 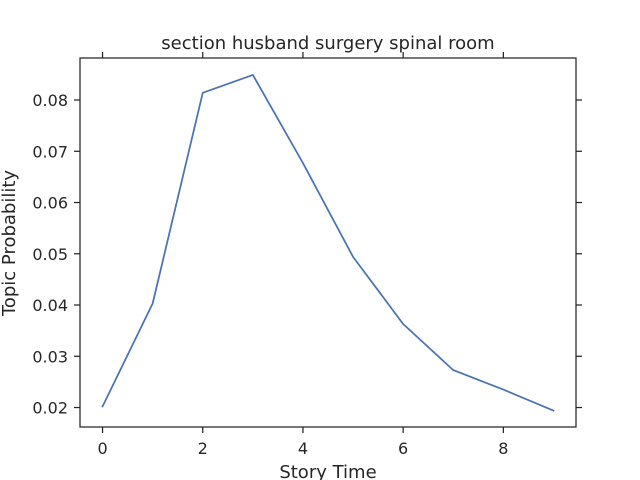 I want to click on x-axis-label: Story Time, so click(x=327, y=471).